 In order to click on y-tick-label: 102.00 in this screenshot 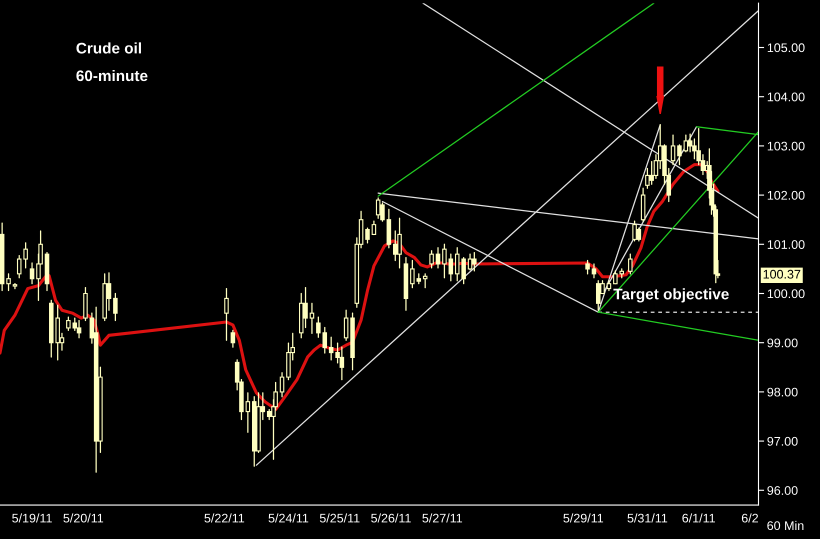, I will do `click(786, 195)`.